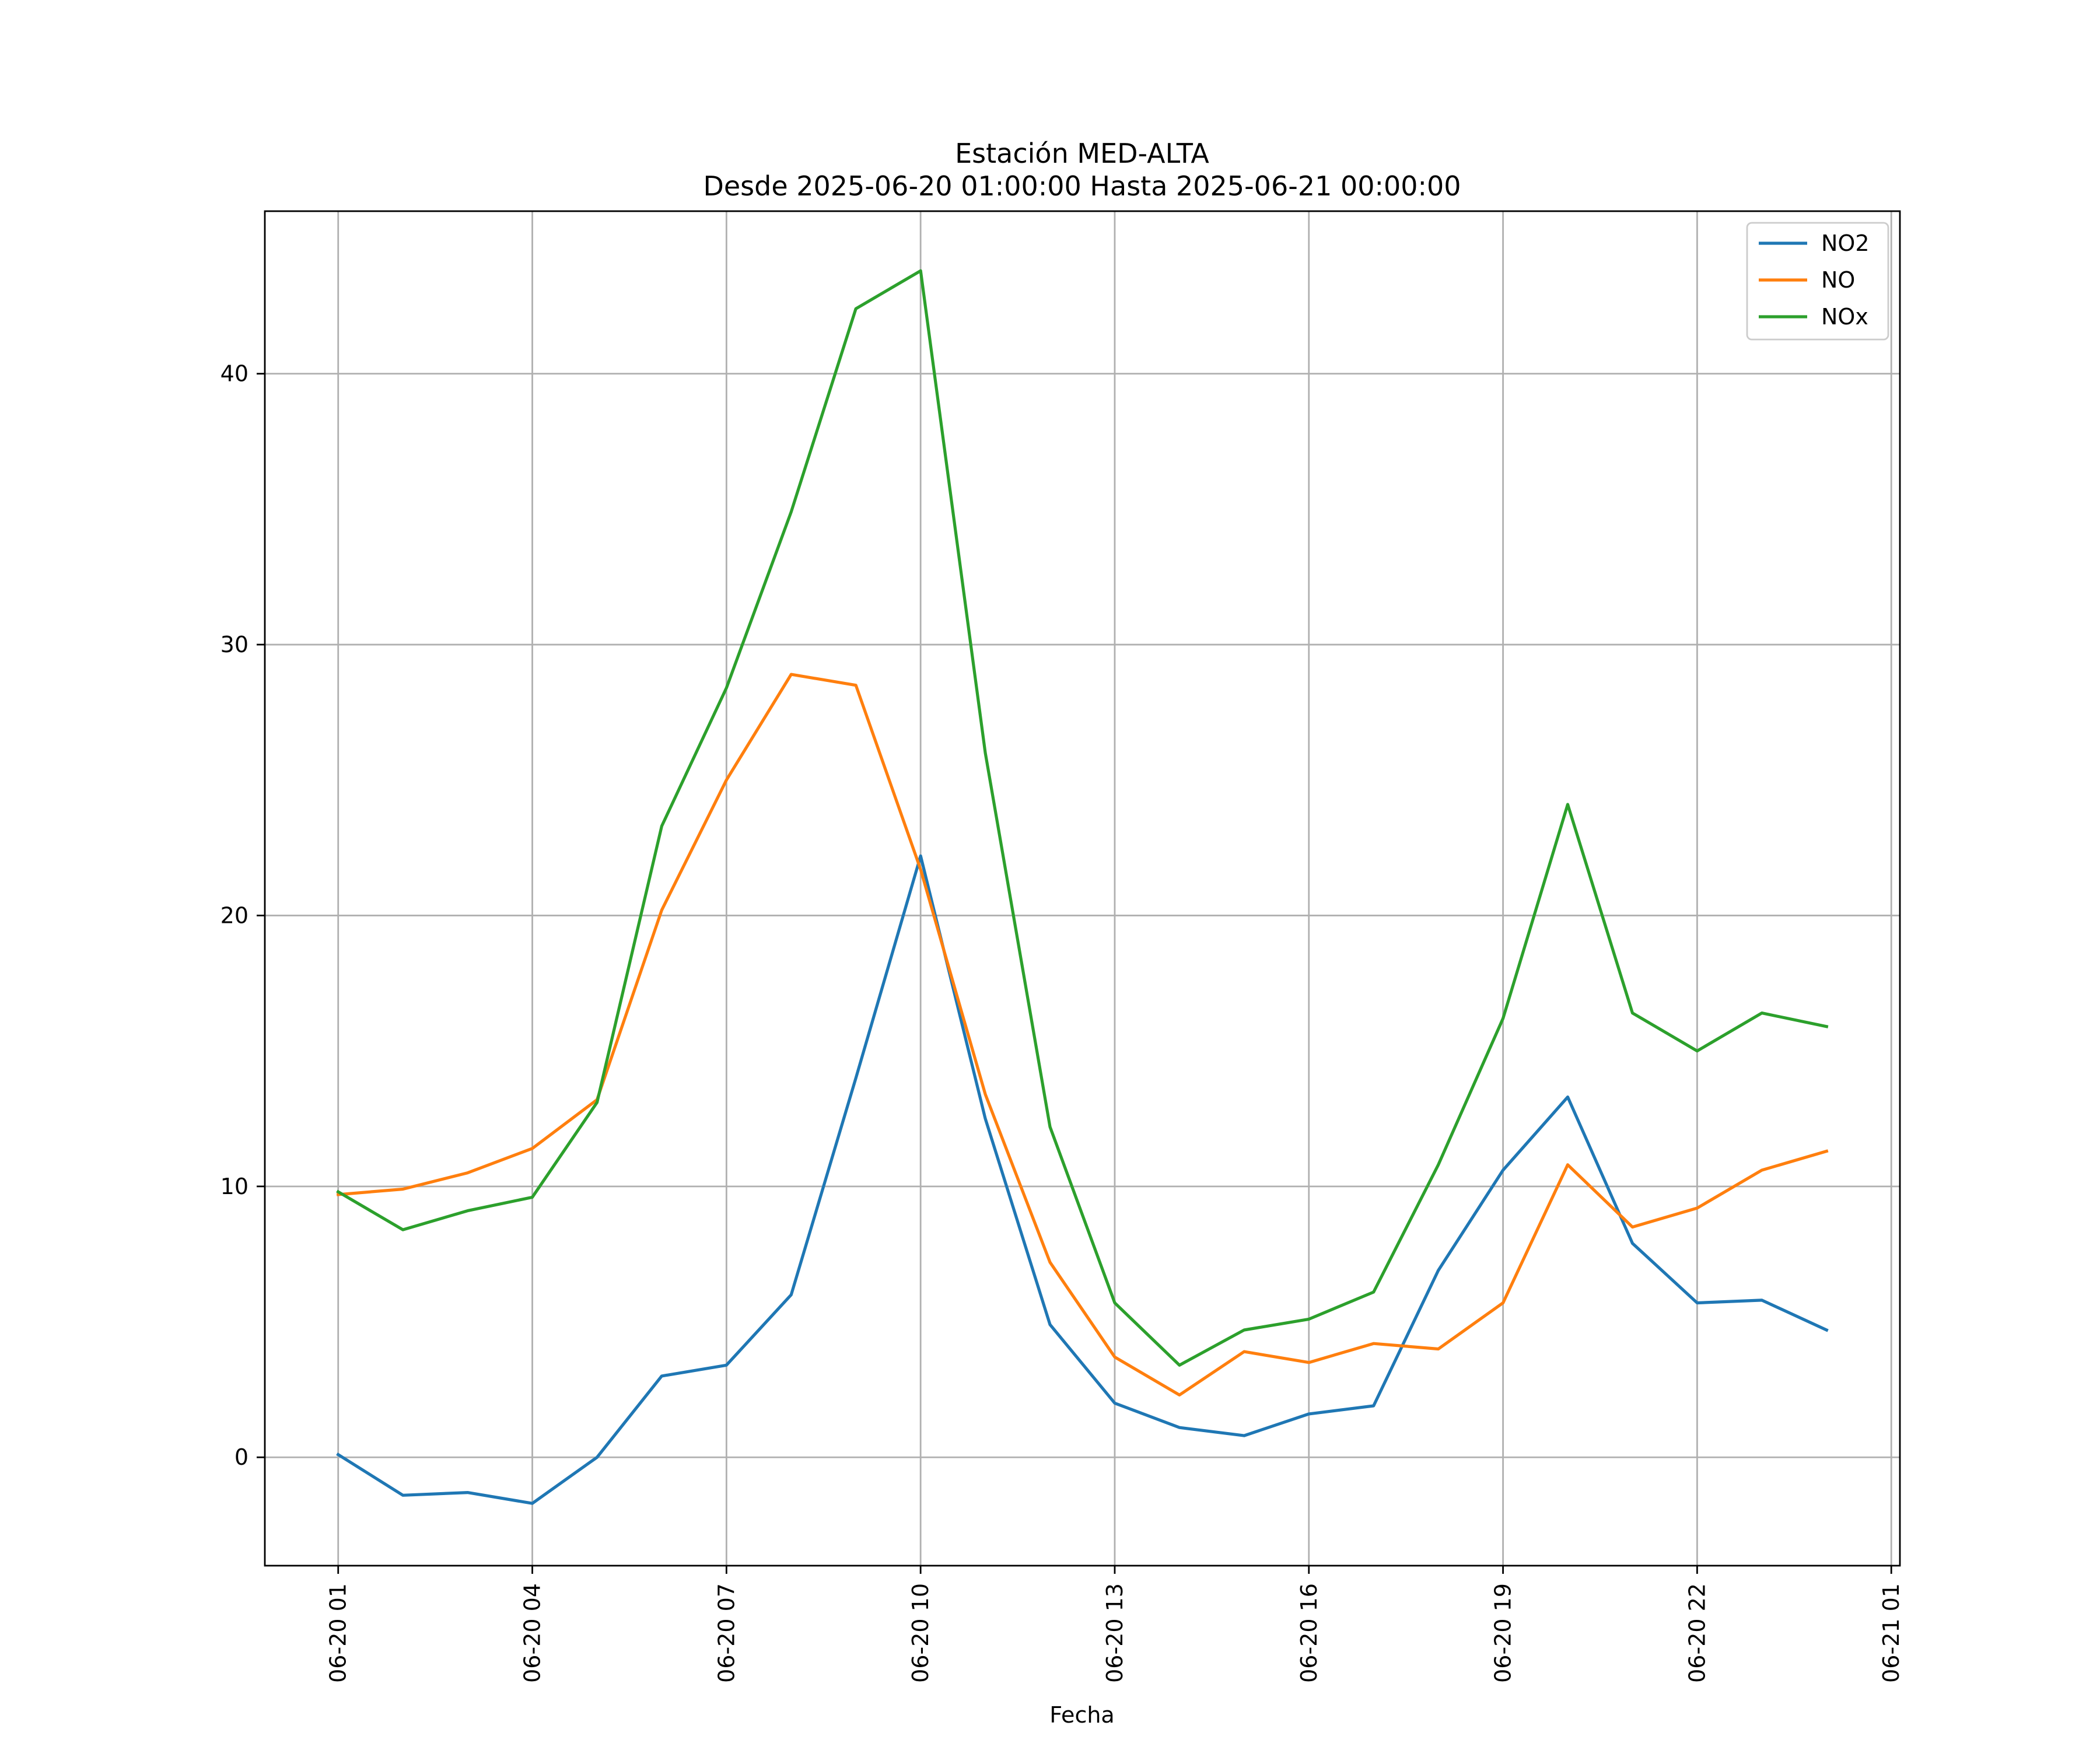 This screenshot has width=2100, height=1750. Describe the element at coordinates (235, 645) in the screenshot. I see `y-tick-label: 30` at that location.